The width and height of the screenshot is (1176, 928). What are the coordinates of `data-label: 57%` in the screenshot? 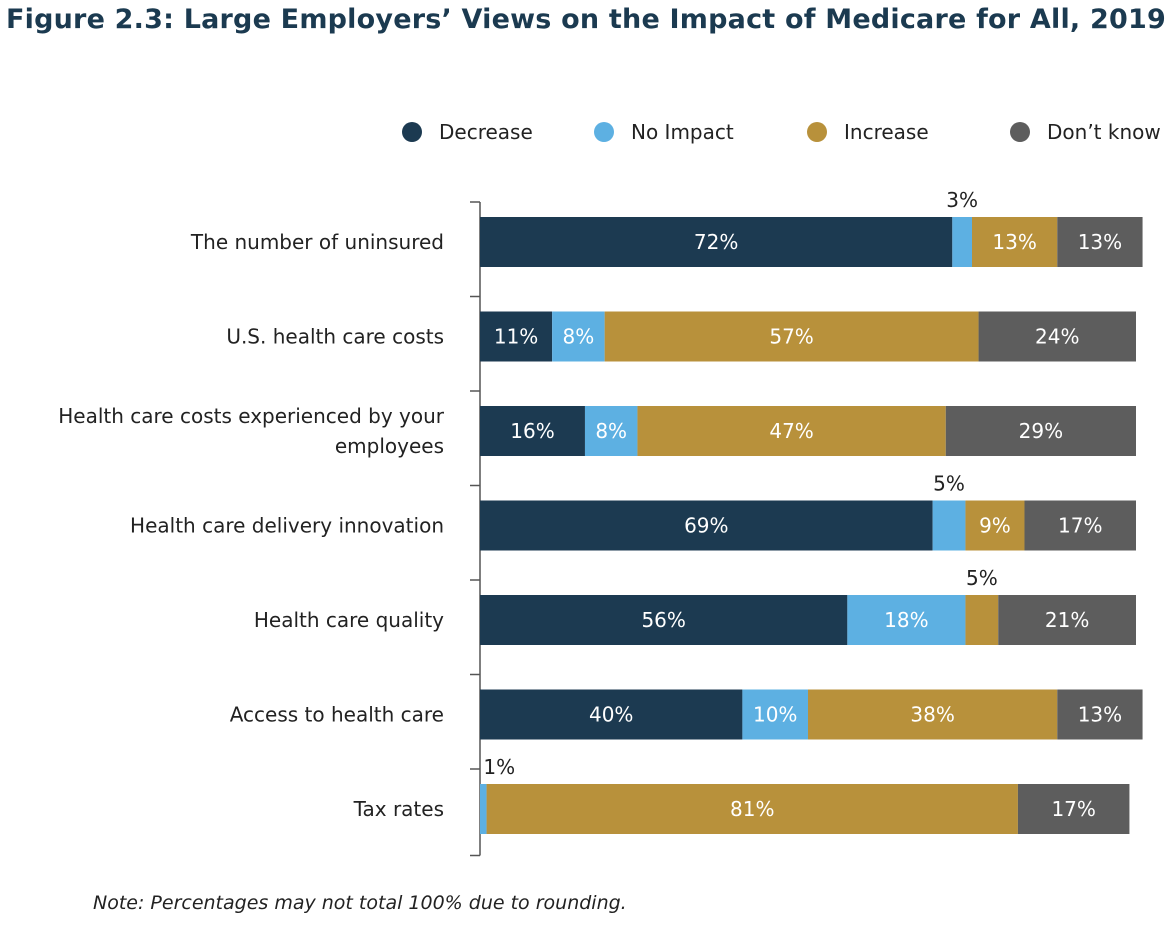 It's located at (791, 337).